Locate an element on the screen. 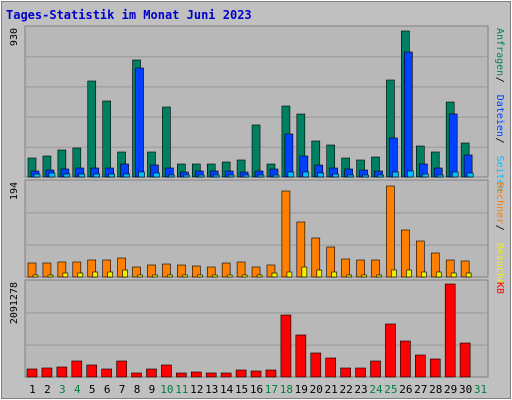 Image resolution: width=512 pixels, height=400 pixels. x-tick-label-day-11: 11 is located at coordinates (181, 389).